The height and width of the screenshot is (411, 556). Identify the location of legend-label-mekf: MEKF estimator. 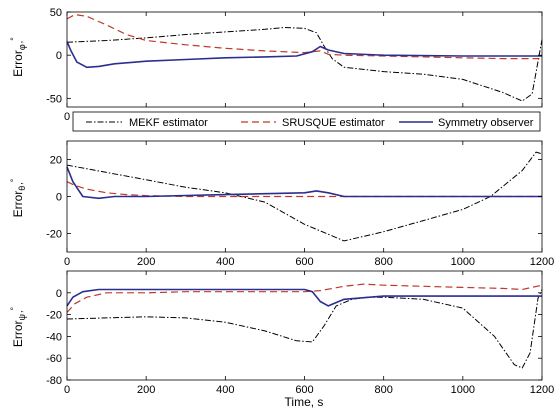
(168, 123).